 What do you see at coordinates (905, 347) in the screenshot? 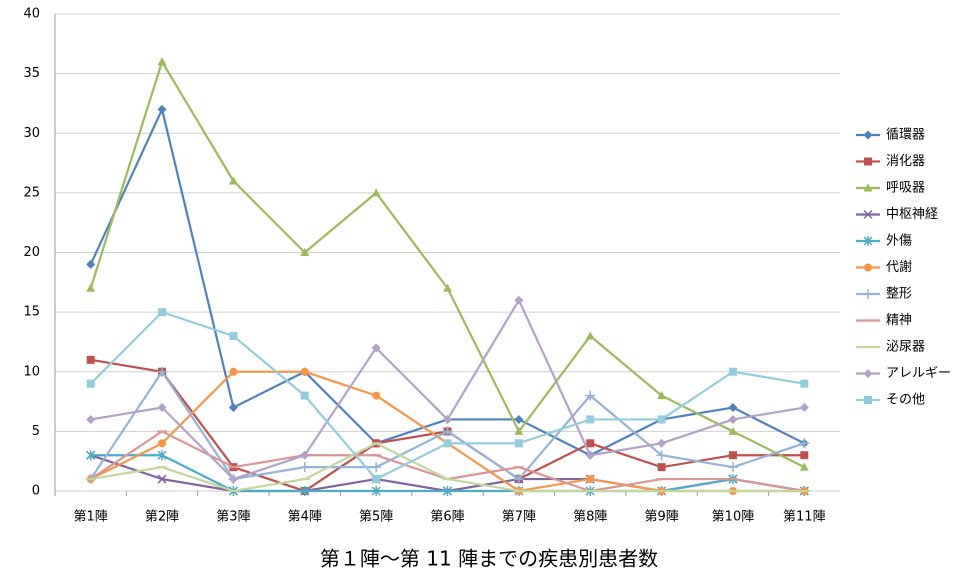
I see `legend-label: 泌尿器` at bounding box center [905, 347].